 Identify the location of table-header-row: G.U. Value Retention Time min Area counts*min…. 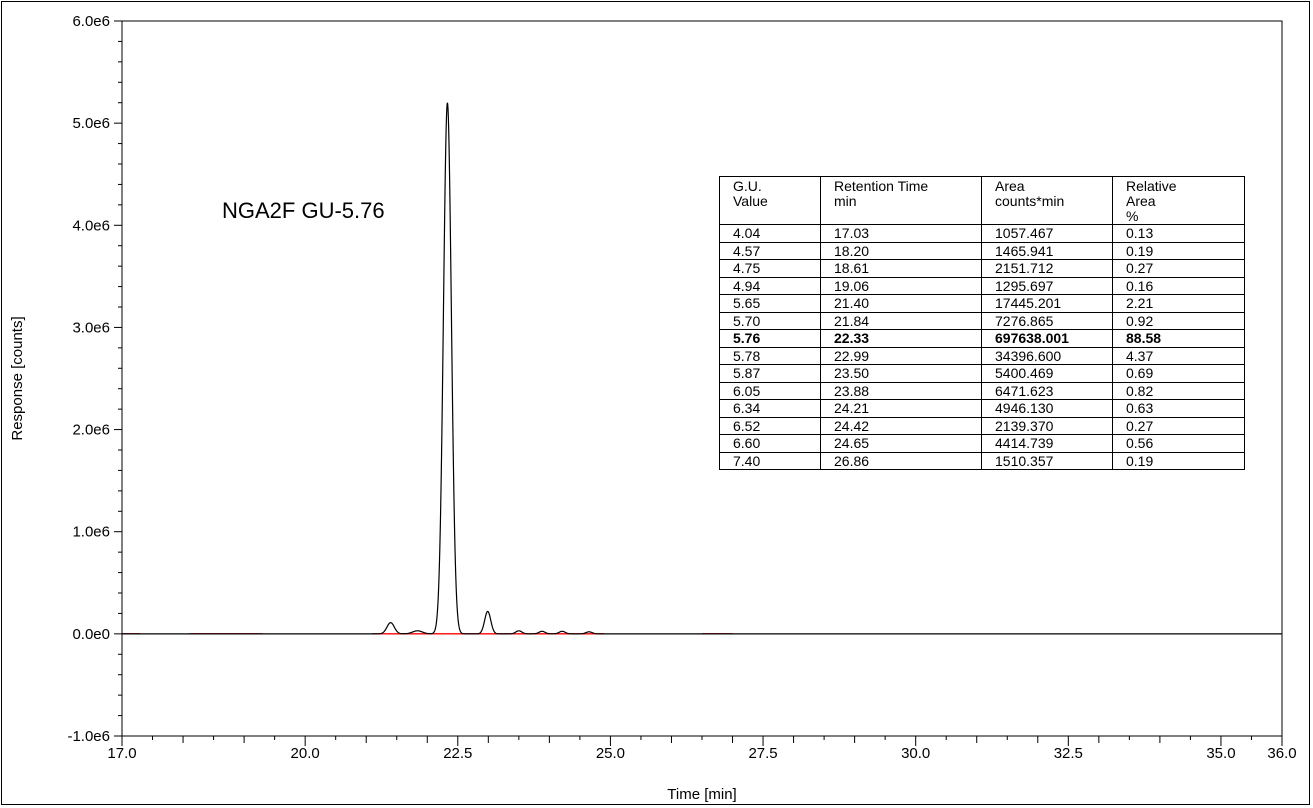
(982, 200).